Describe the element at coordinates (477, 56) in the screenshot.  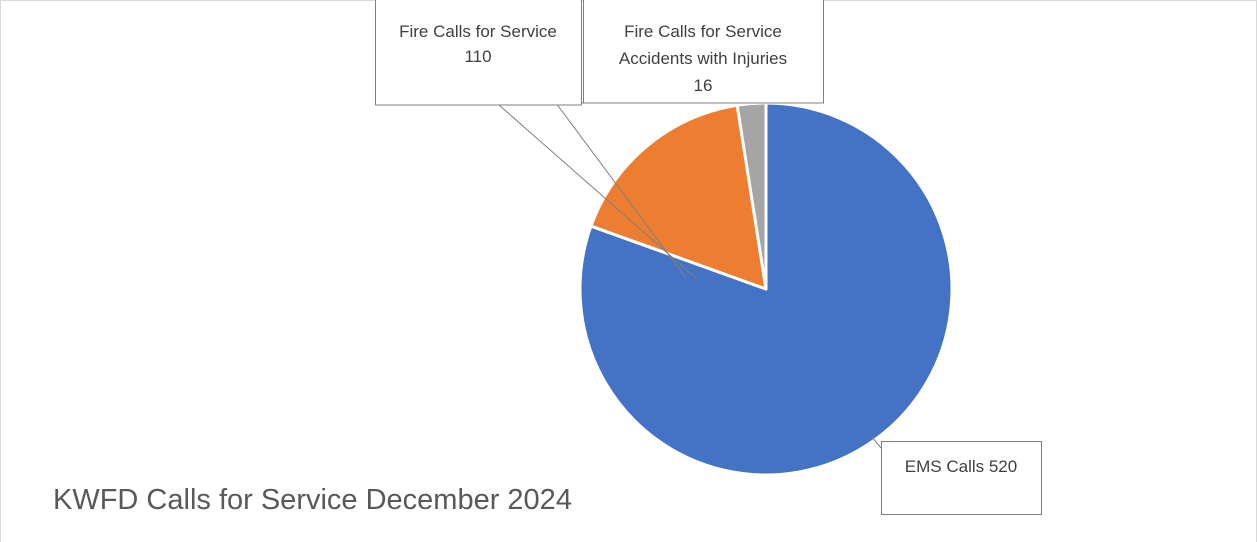
I see `data-label-value: 110` at that location.